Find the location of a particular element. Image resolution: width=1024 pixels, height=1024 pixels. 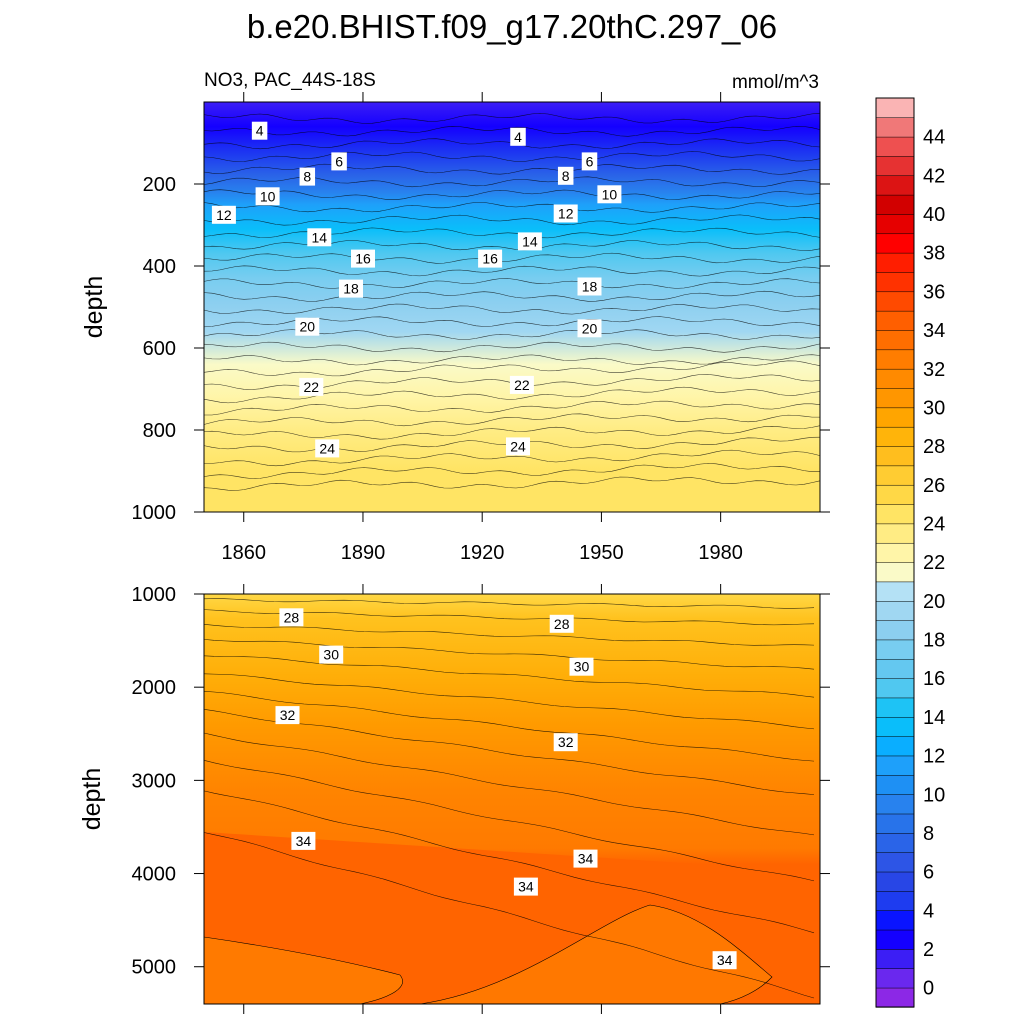

contour-label: 14 is located at coordinates (319, 237).